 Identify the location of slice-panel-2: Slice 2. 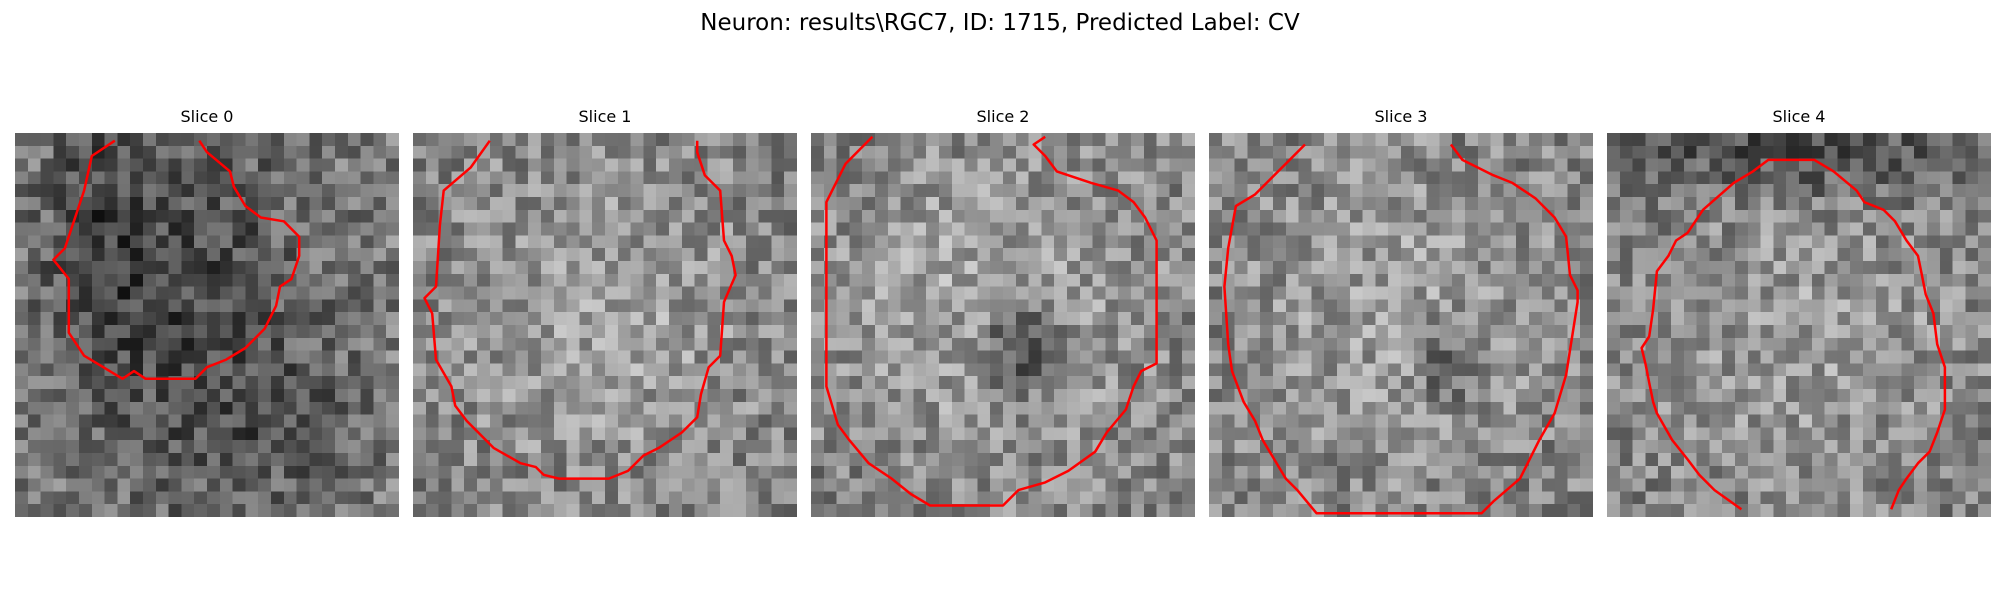
(1003, 312).